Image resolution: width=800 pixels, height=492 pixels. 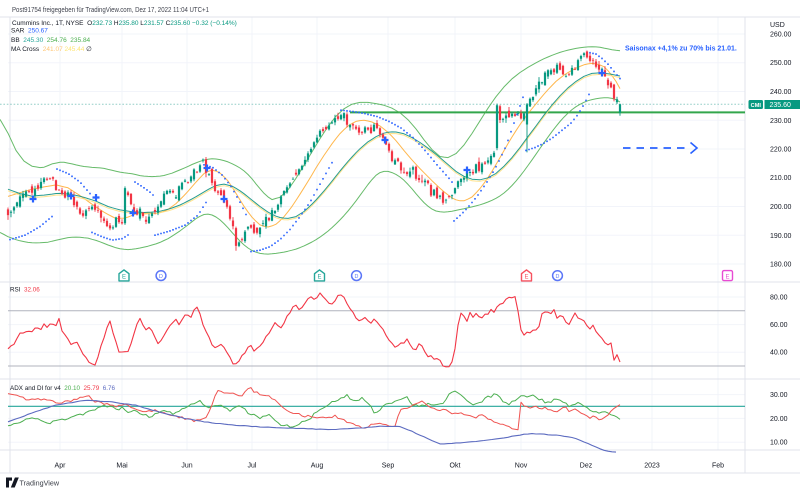 I want to click on svg-text: 20.00, so click(x=779, y=419).